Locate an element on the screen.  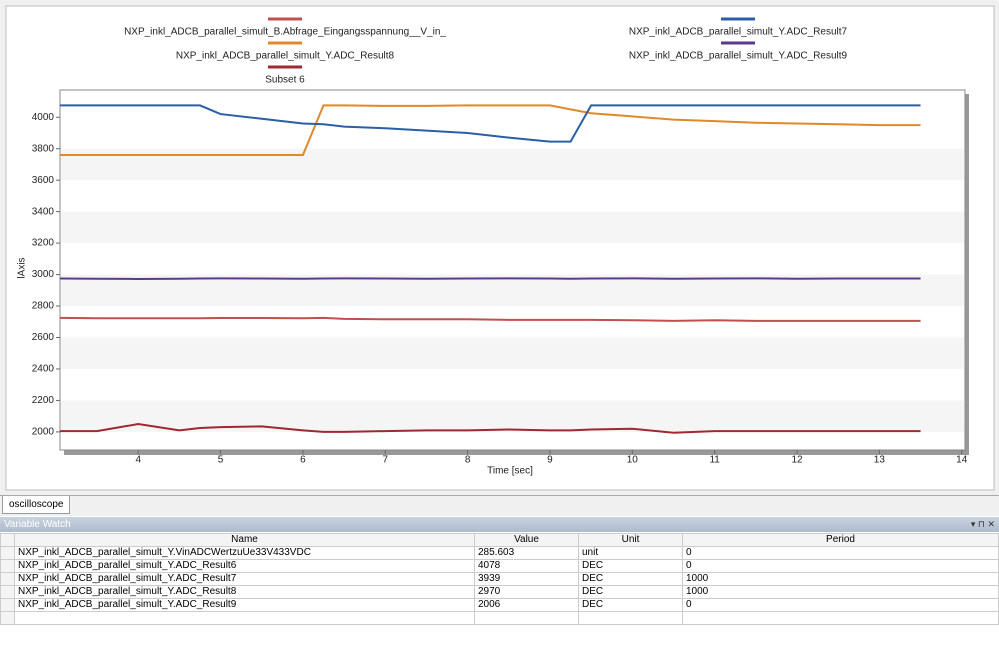
x-tick-label: 5 is located at coordinates (221, 460).